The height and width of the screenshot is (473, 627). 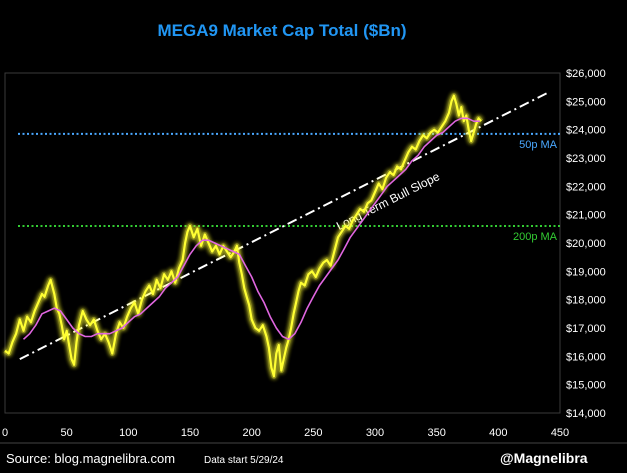 What do you see at coordinates (281, 30) in the screenshot?
I see `chart-title: MEGA9 Market Cap Total ($Bn)` at bounding box center [281, 30].